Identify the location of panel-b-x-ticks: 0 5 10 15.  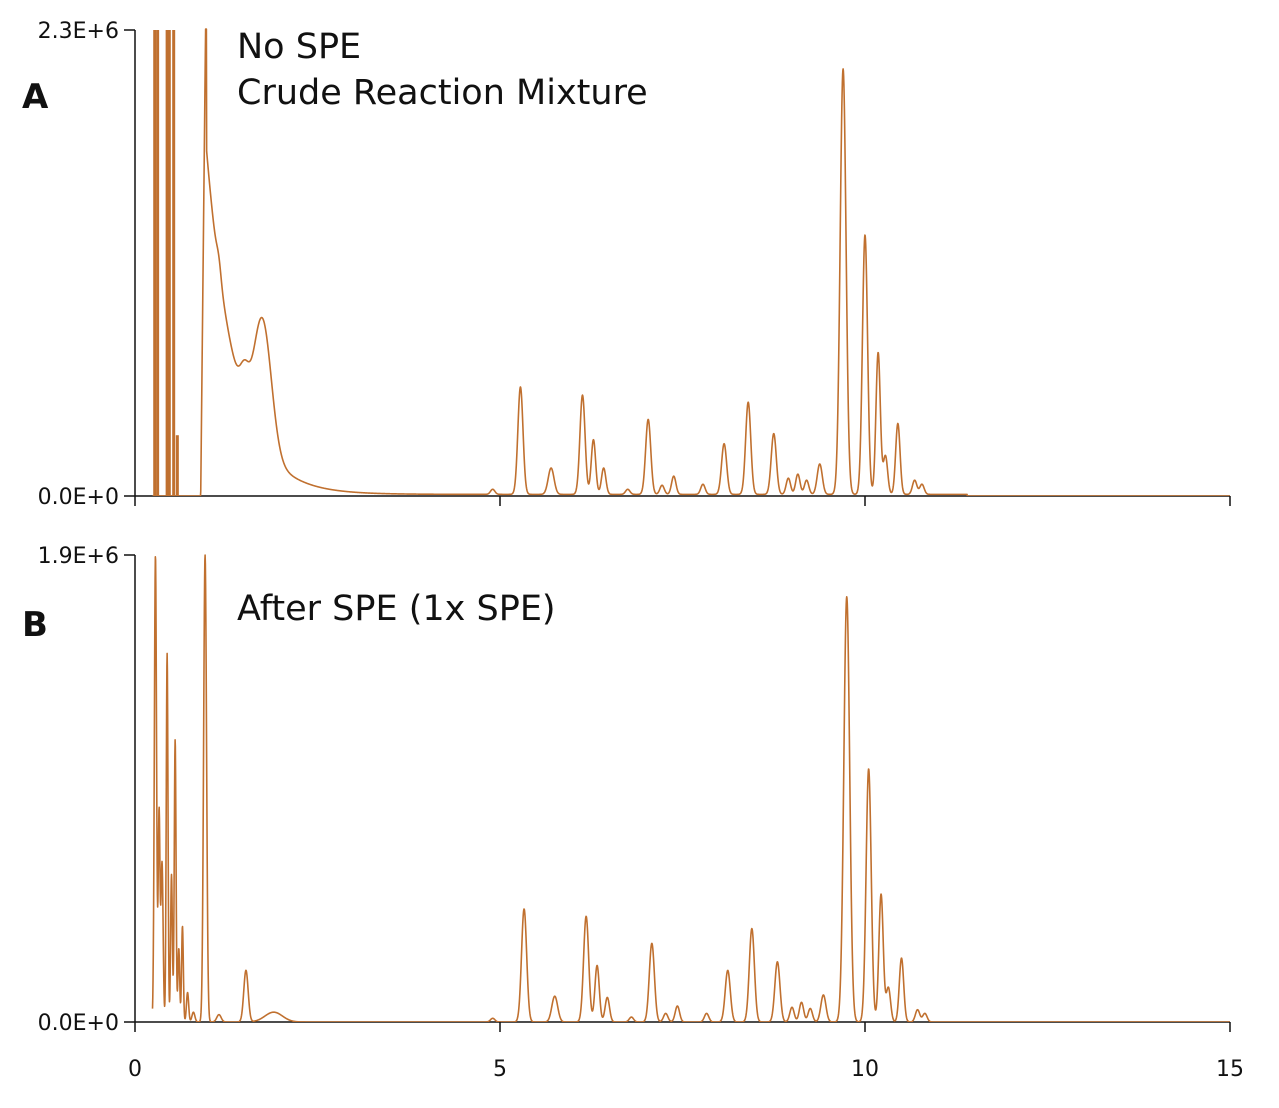
(686, 1052).